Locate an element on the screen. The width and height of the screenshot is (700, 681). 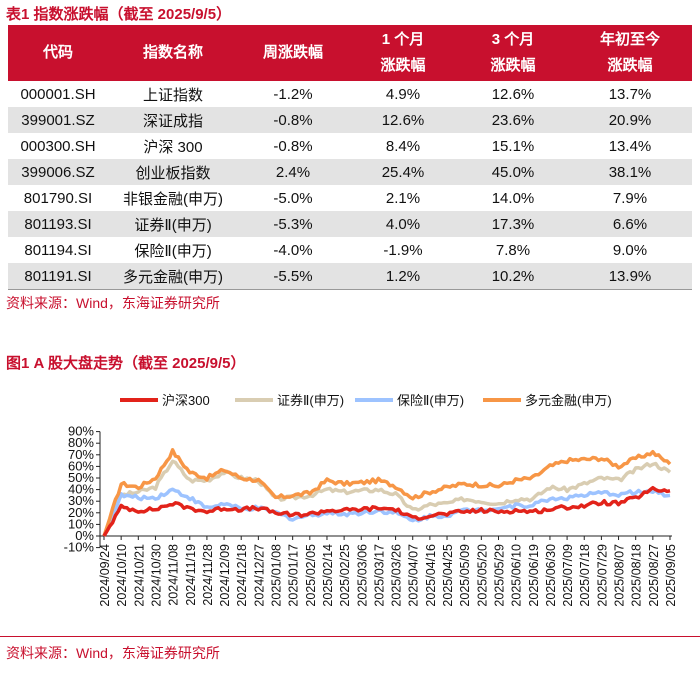
table-row: 399006.SZ 创业板指数 2.4% 25.4% 45.0% 38.1% is located at coordinates (350, 172).